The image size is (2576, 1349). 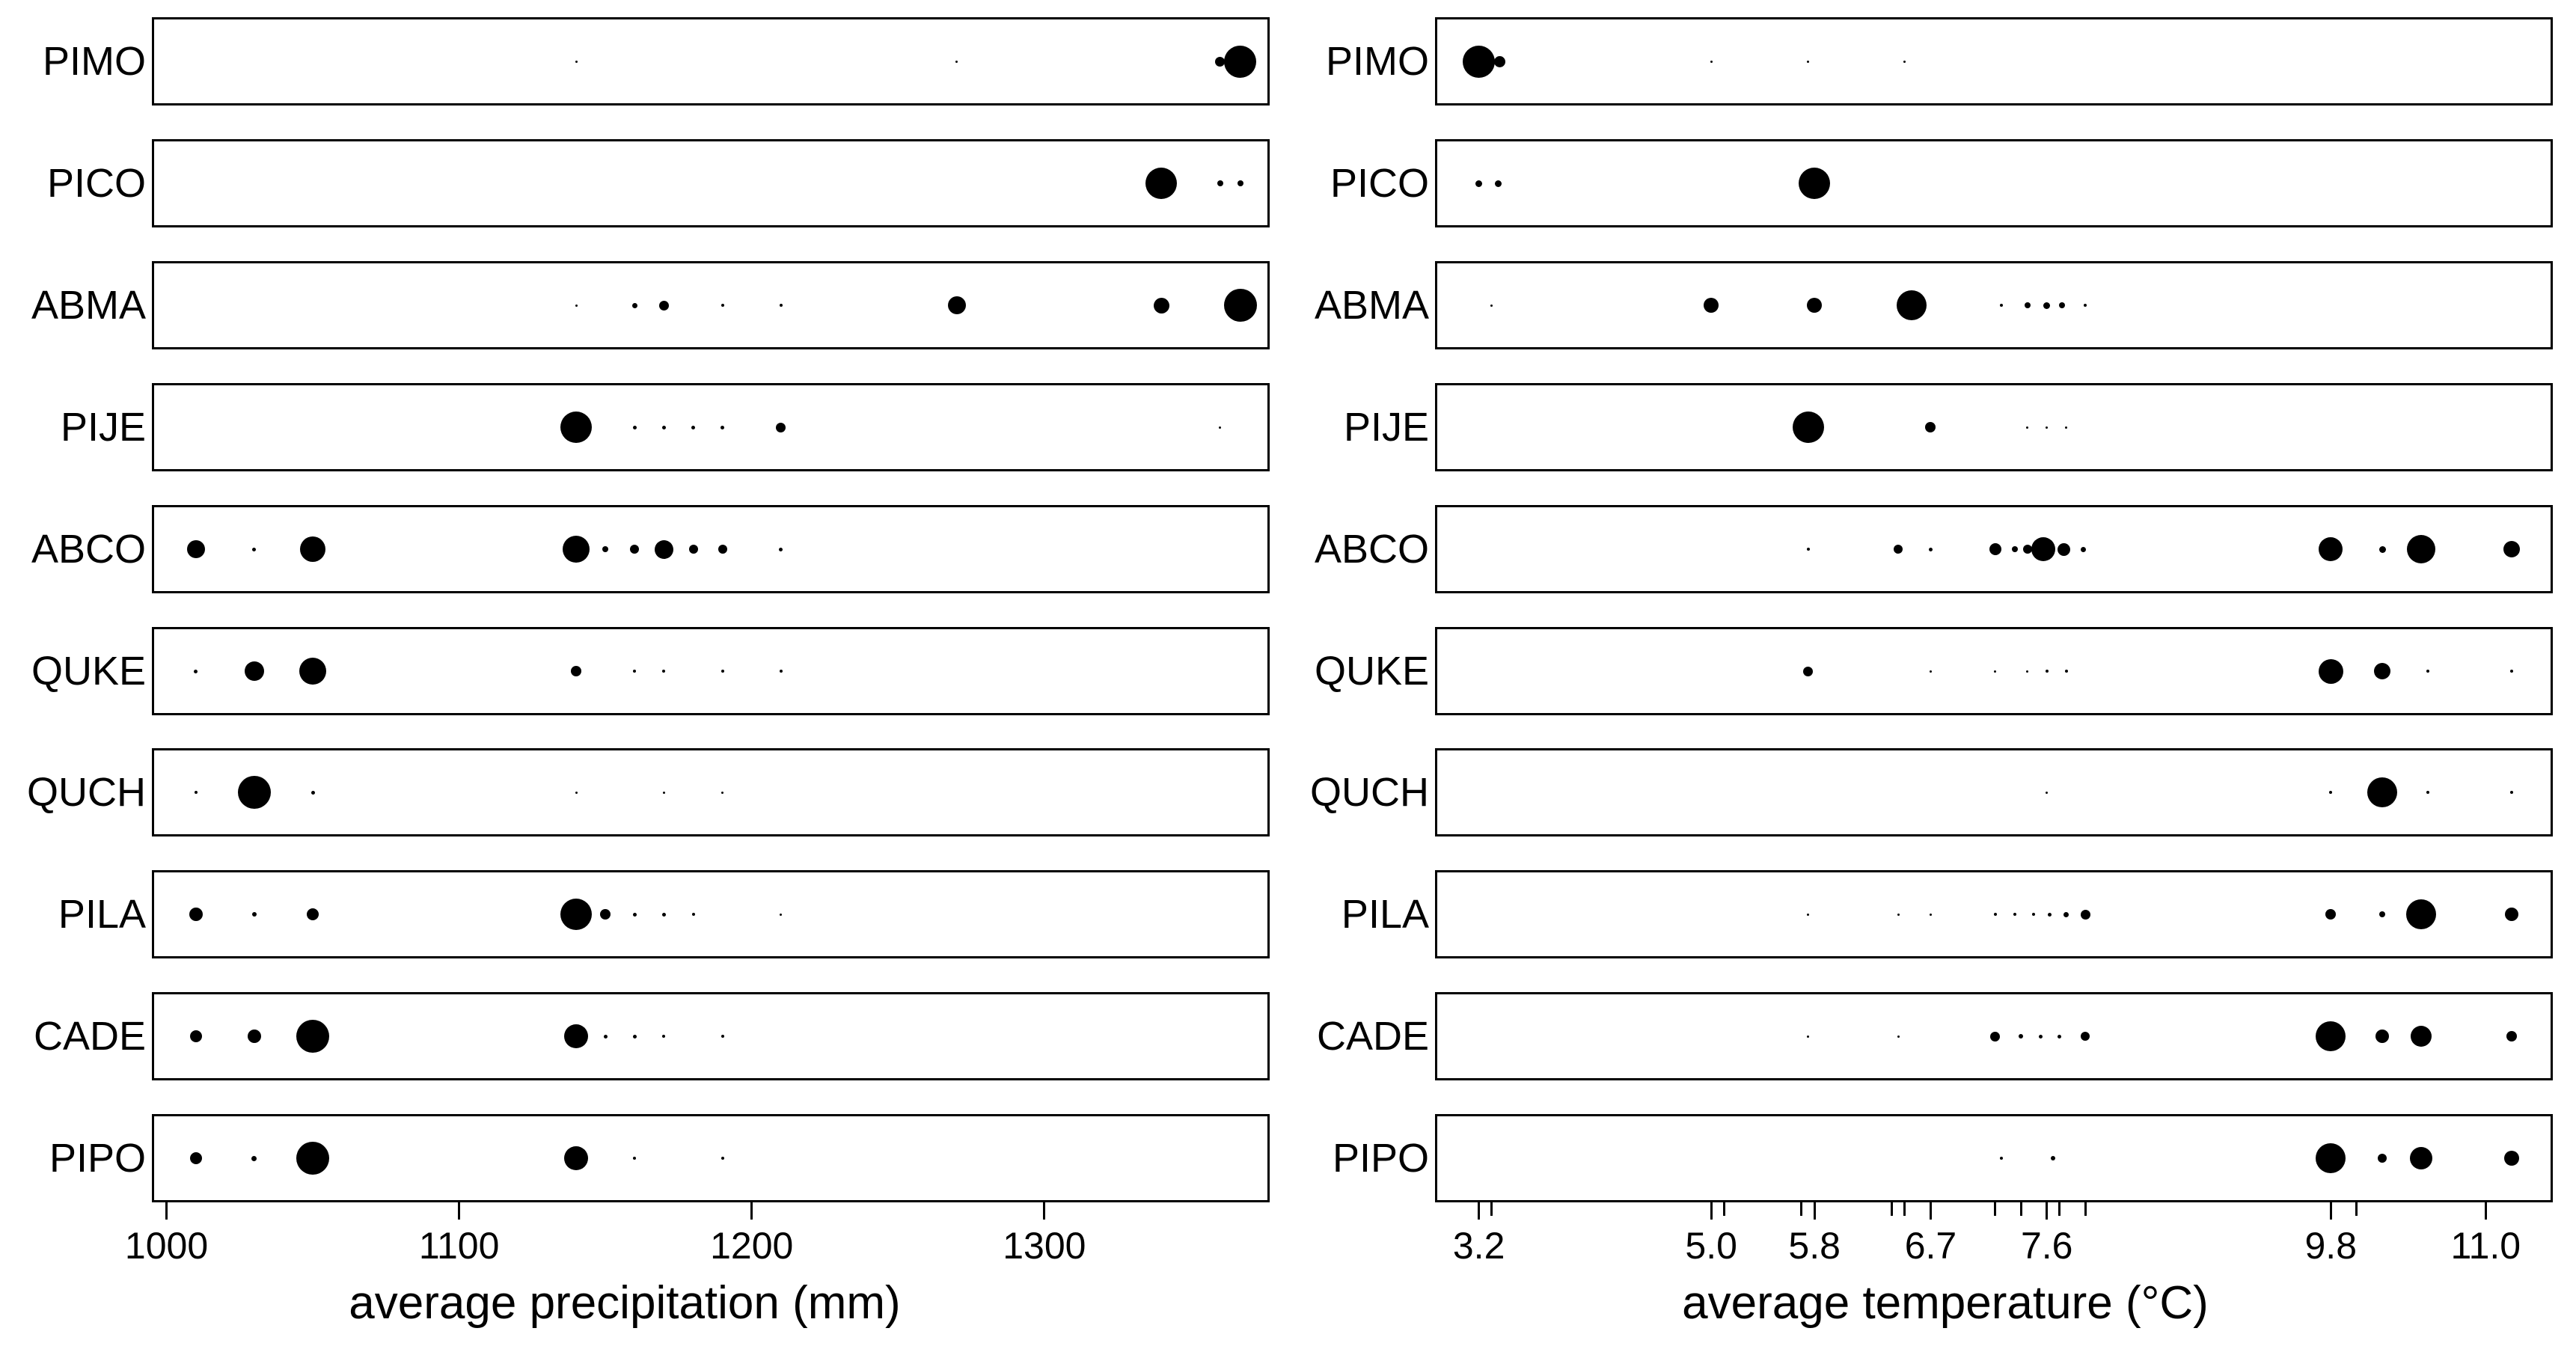 What do you see at coordinates (711, 1036) in the screenshot?
I see `precipitation-panel-strip-cade` at bounding box center [711, 1036].